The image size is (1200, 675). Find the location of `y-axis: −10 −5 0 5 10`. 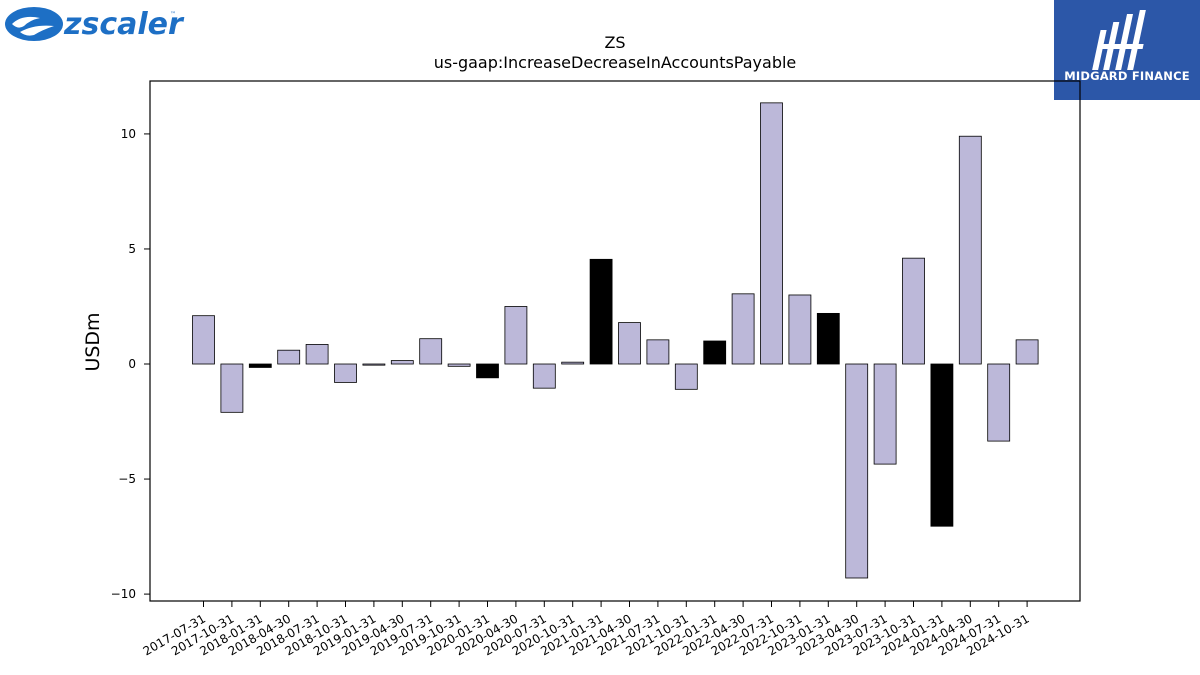

y-axis: −10 −5 0 5 10 is located at coordinates (130, 364).